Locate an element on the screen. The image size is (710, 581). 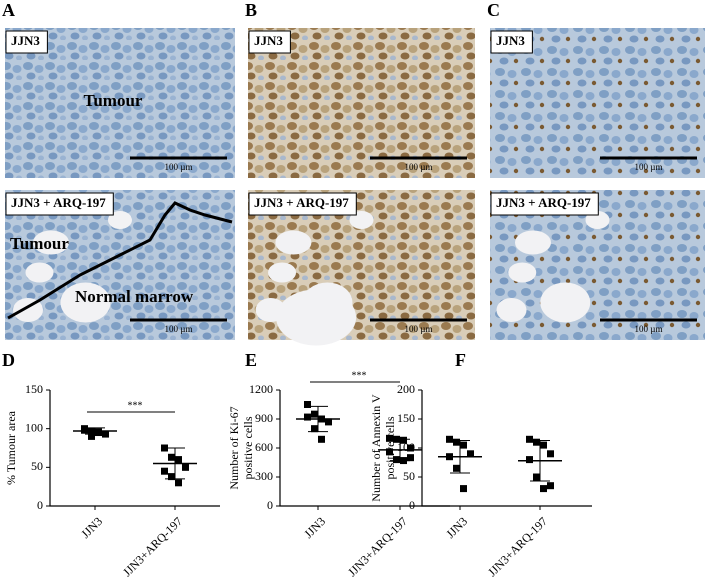
panel-letter: E is located at coordinates (251, 360).